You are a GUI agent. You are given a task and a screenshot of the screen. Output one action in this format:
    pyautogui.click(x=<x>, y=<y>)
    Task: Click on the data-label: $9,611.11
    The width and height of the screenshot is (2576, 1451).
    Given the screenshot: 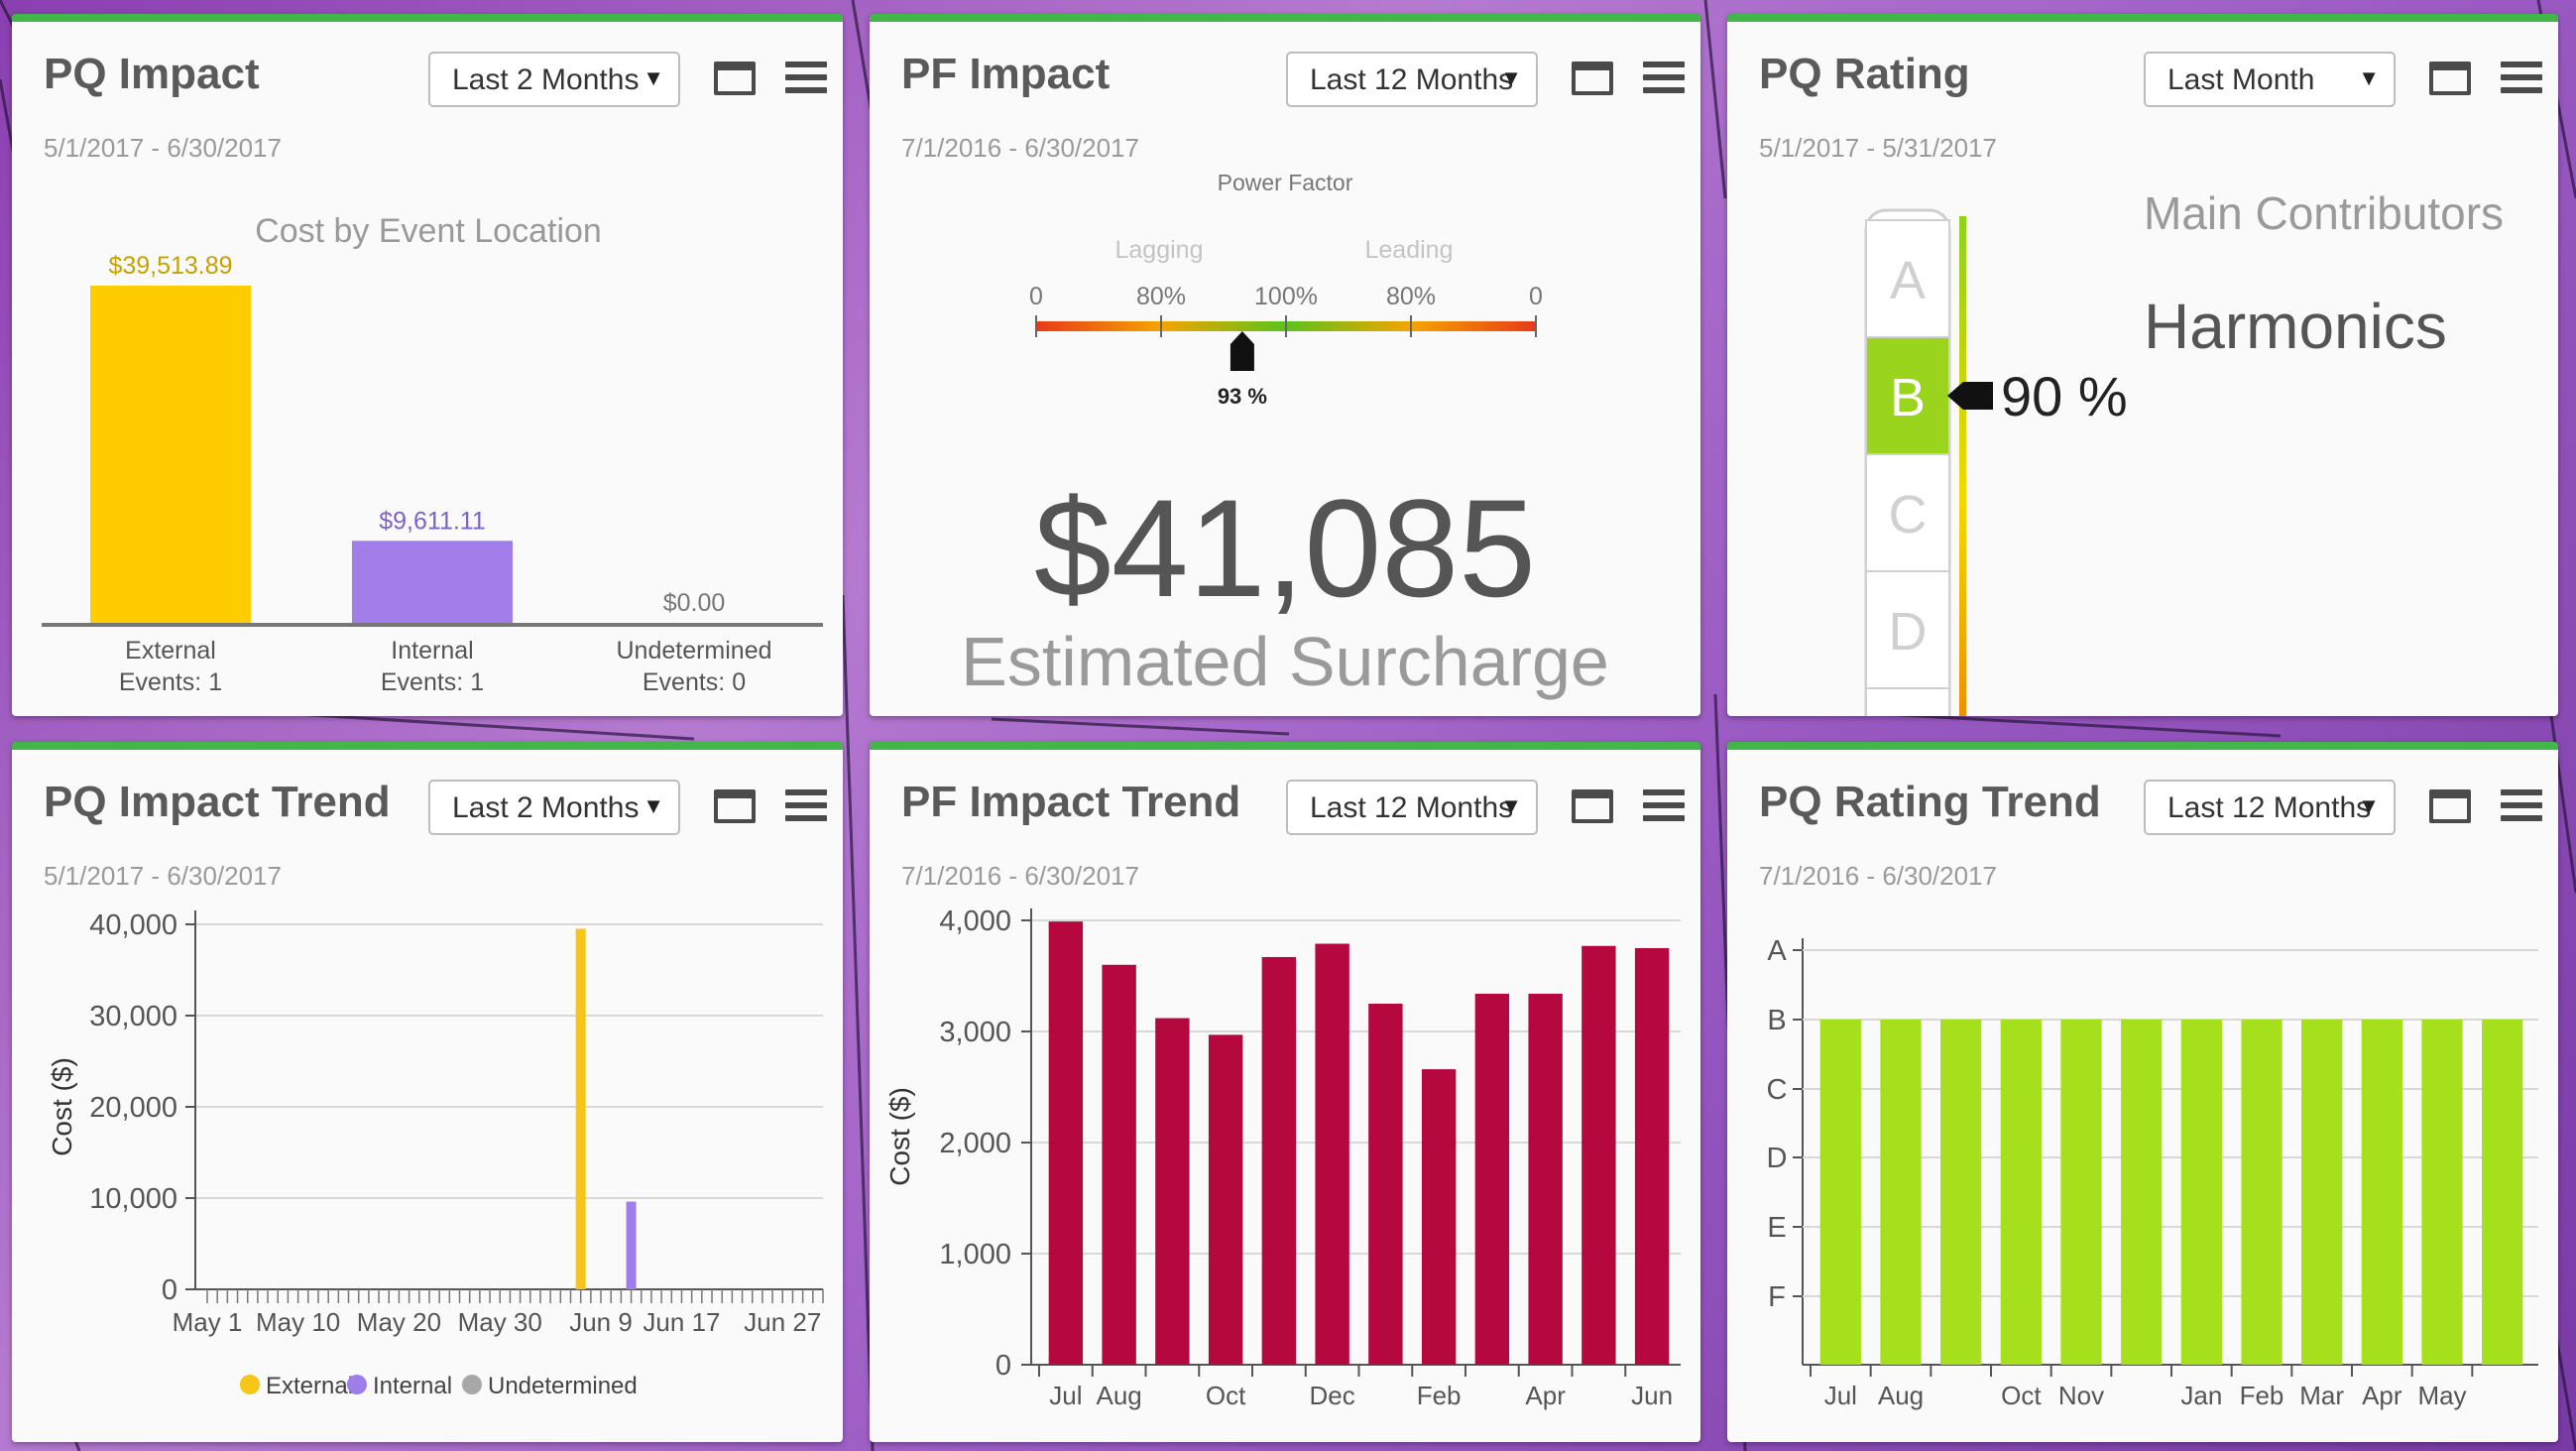 What is the action you would take?
    pyautogui.click(x=432, y=521)
    